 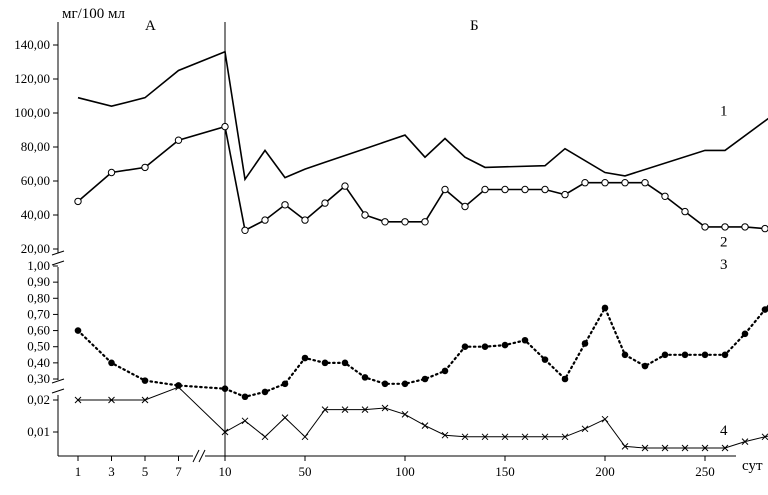 What do you see at coordinates (405, 471) in the screenshot?
I see `x-tick-label: 100` at bounding box center [405, 471].